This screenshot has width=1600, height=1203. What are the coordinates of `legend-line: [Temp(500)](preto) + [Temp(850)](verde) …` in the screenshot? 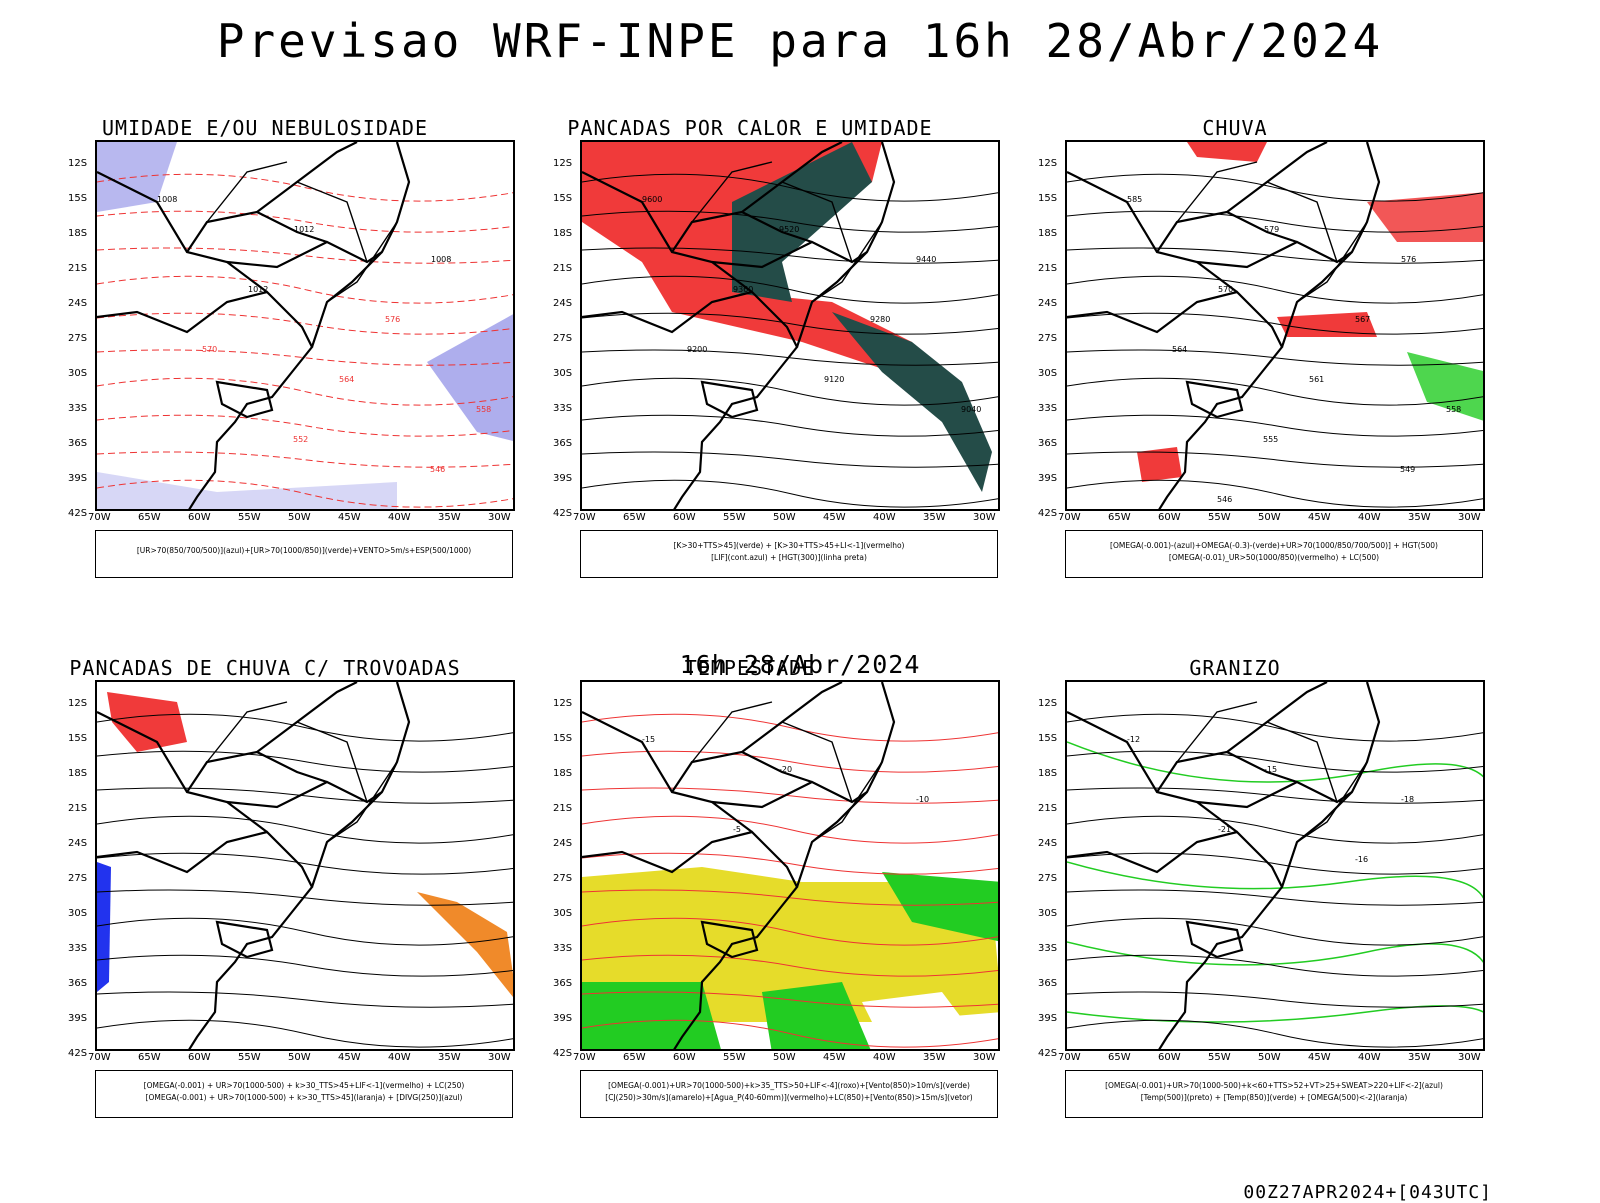 It's located at (1274, 1097).